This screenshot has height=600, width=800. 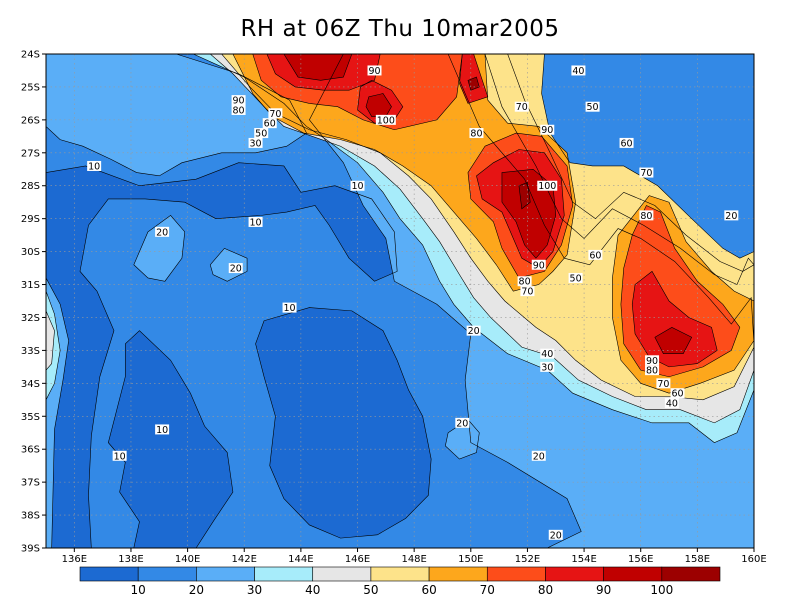 What do you see at coordinates (196, 590) in the screenshot?
I see `colorbar-label: 20` at bounding box center [196, 590].